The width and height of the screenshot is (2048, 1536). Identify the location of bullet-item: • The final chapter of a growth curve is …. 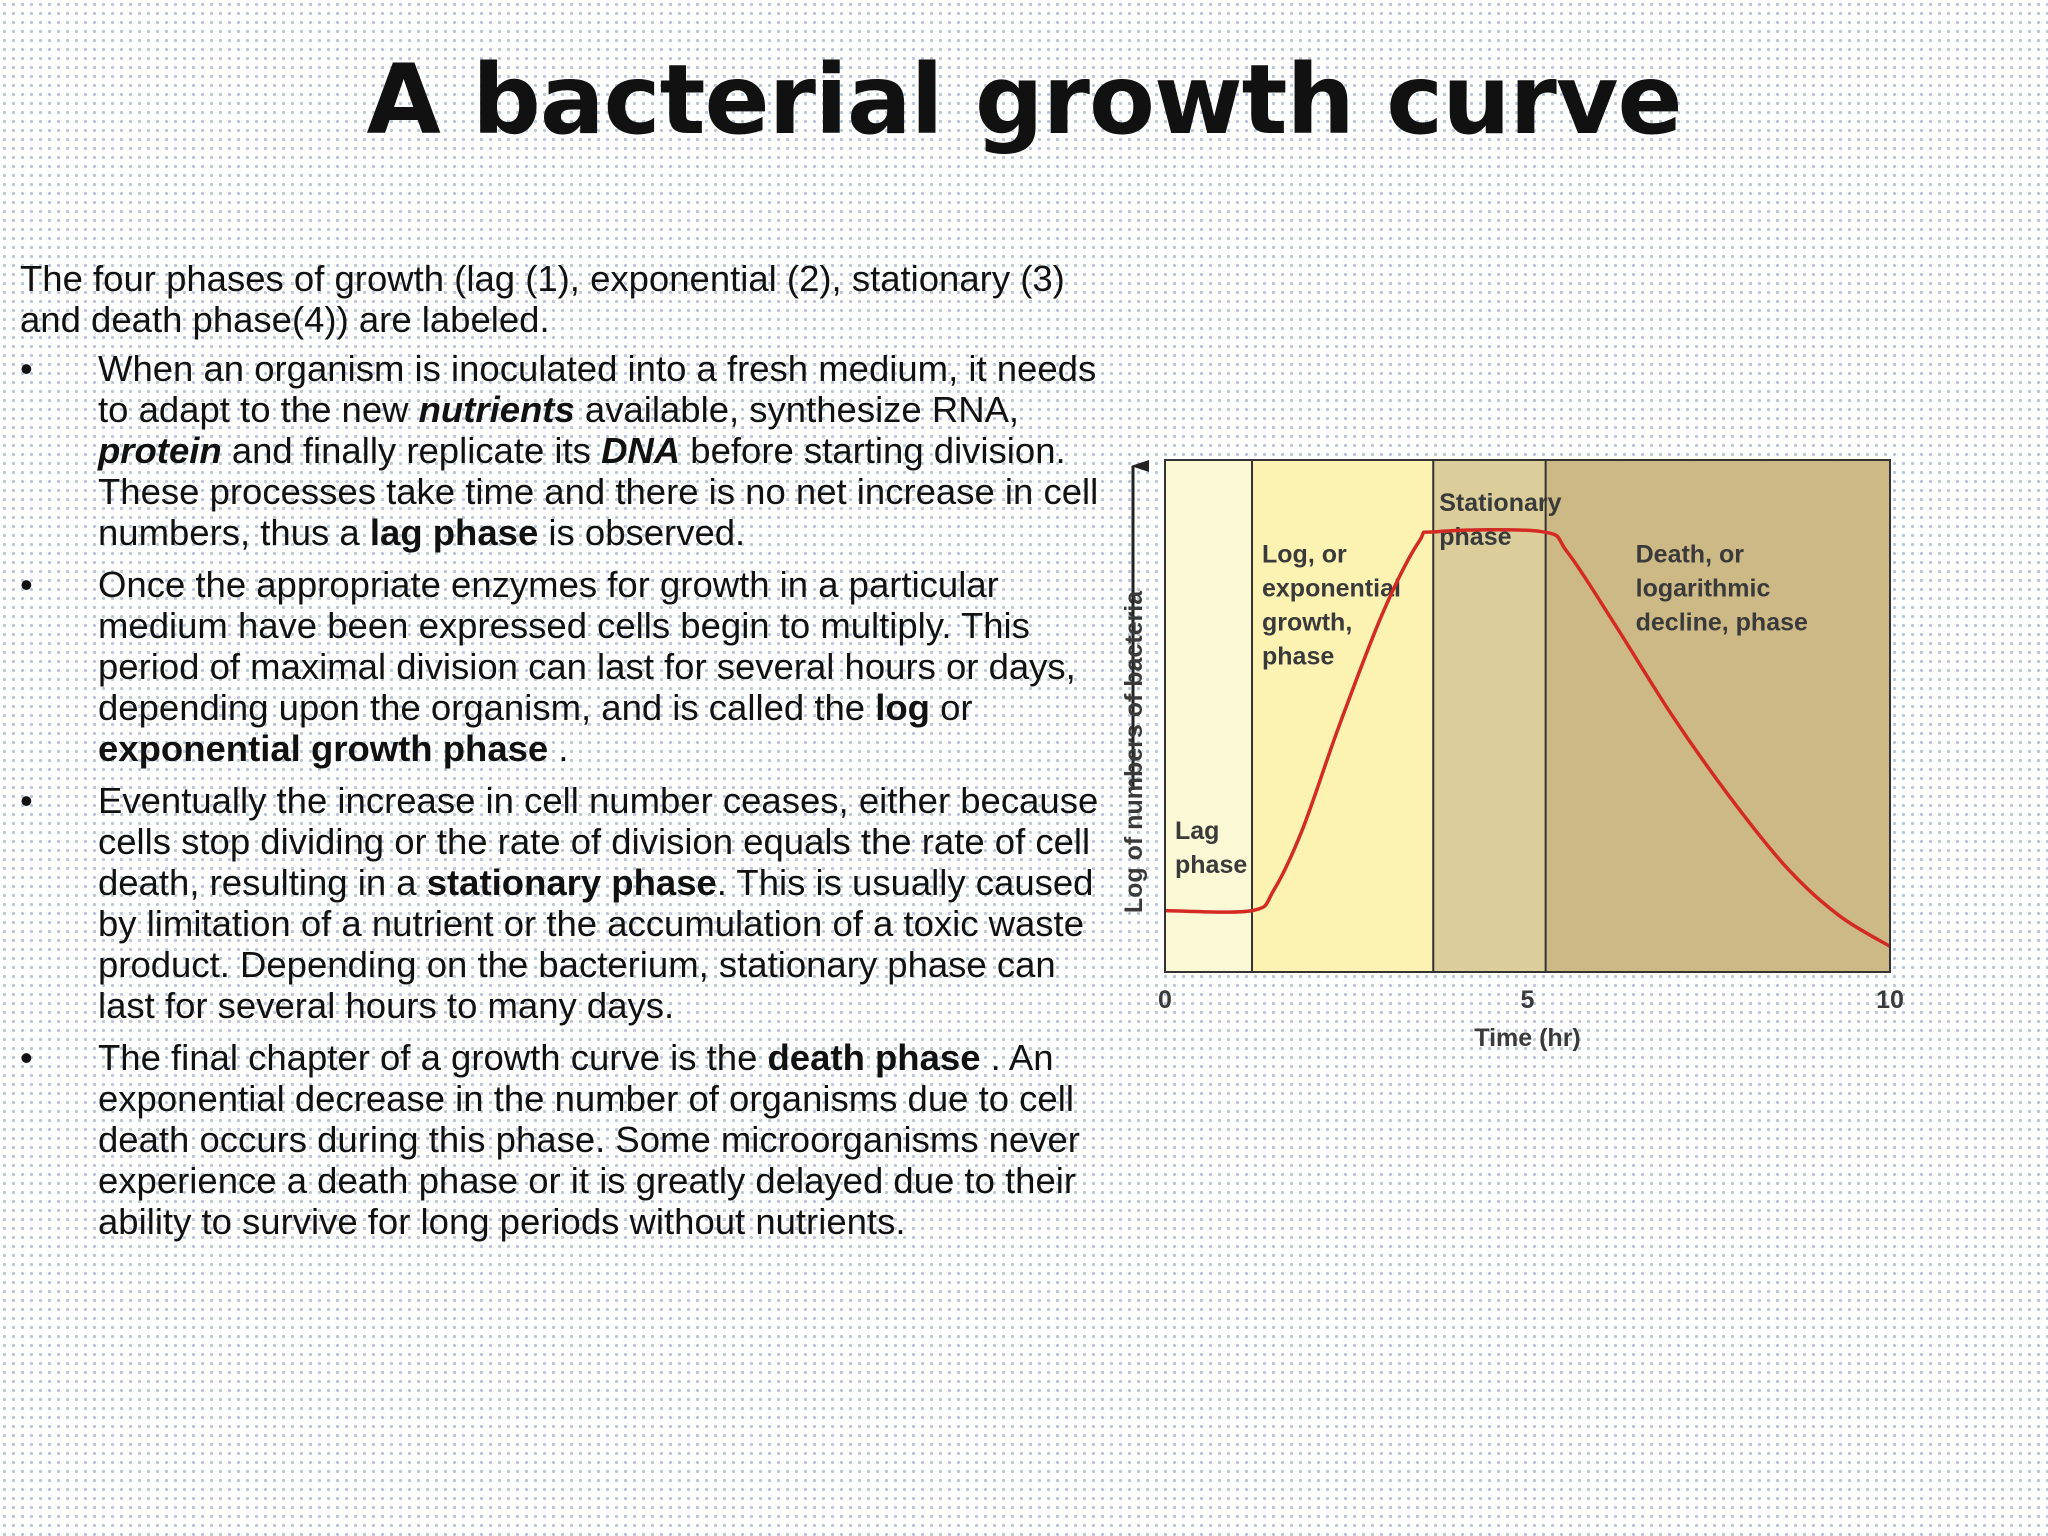
(560, 1139).